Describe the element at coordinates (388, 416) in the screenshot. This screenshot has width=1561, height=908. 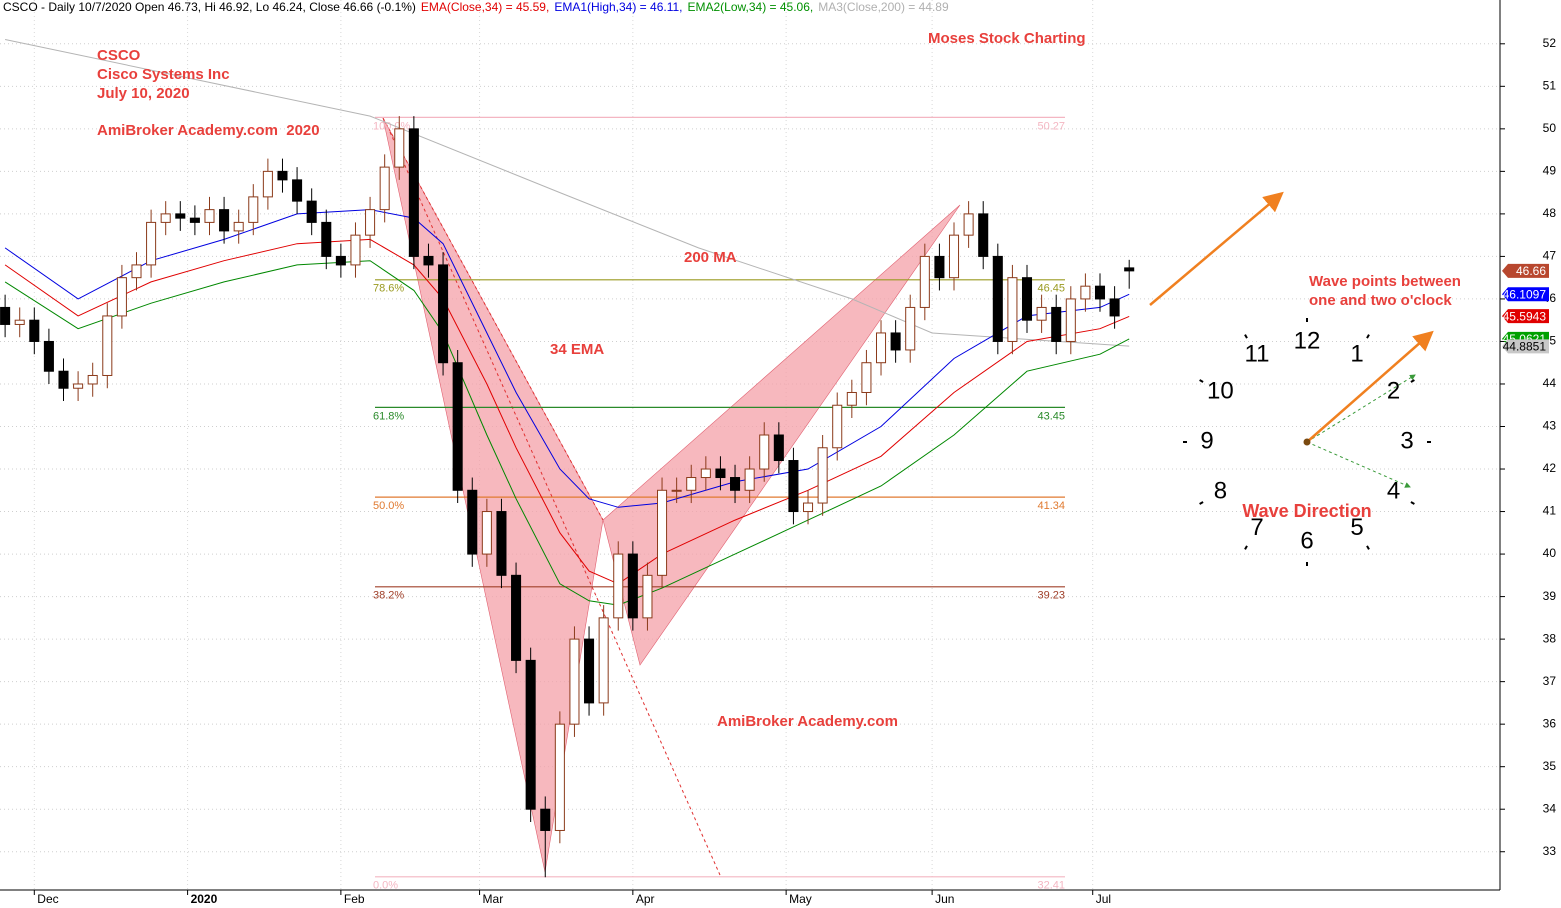
I see `fib-percent-label: 61.8%` at that location.